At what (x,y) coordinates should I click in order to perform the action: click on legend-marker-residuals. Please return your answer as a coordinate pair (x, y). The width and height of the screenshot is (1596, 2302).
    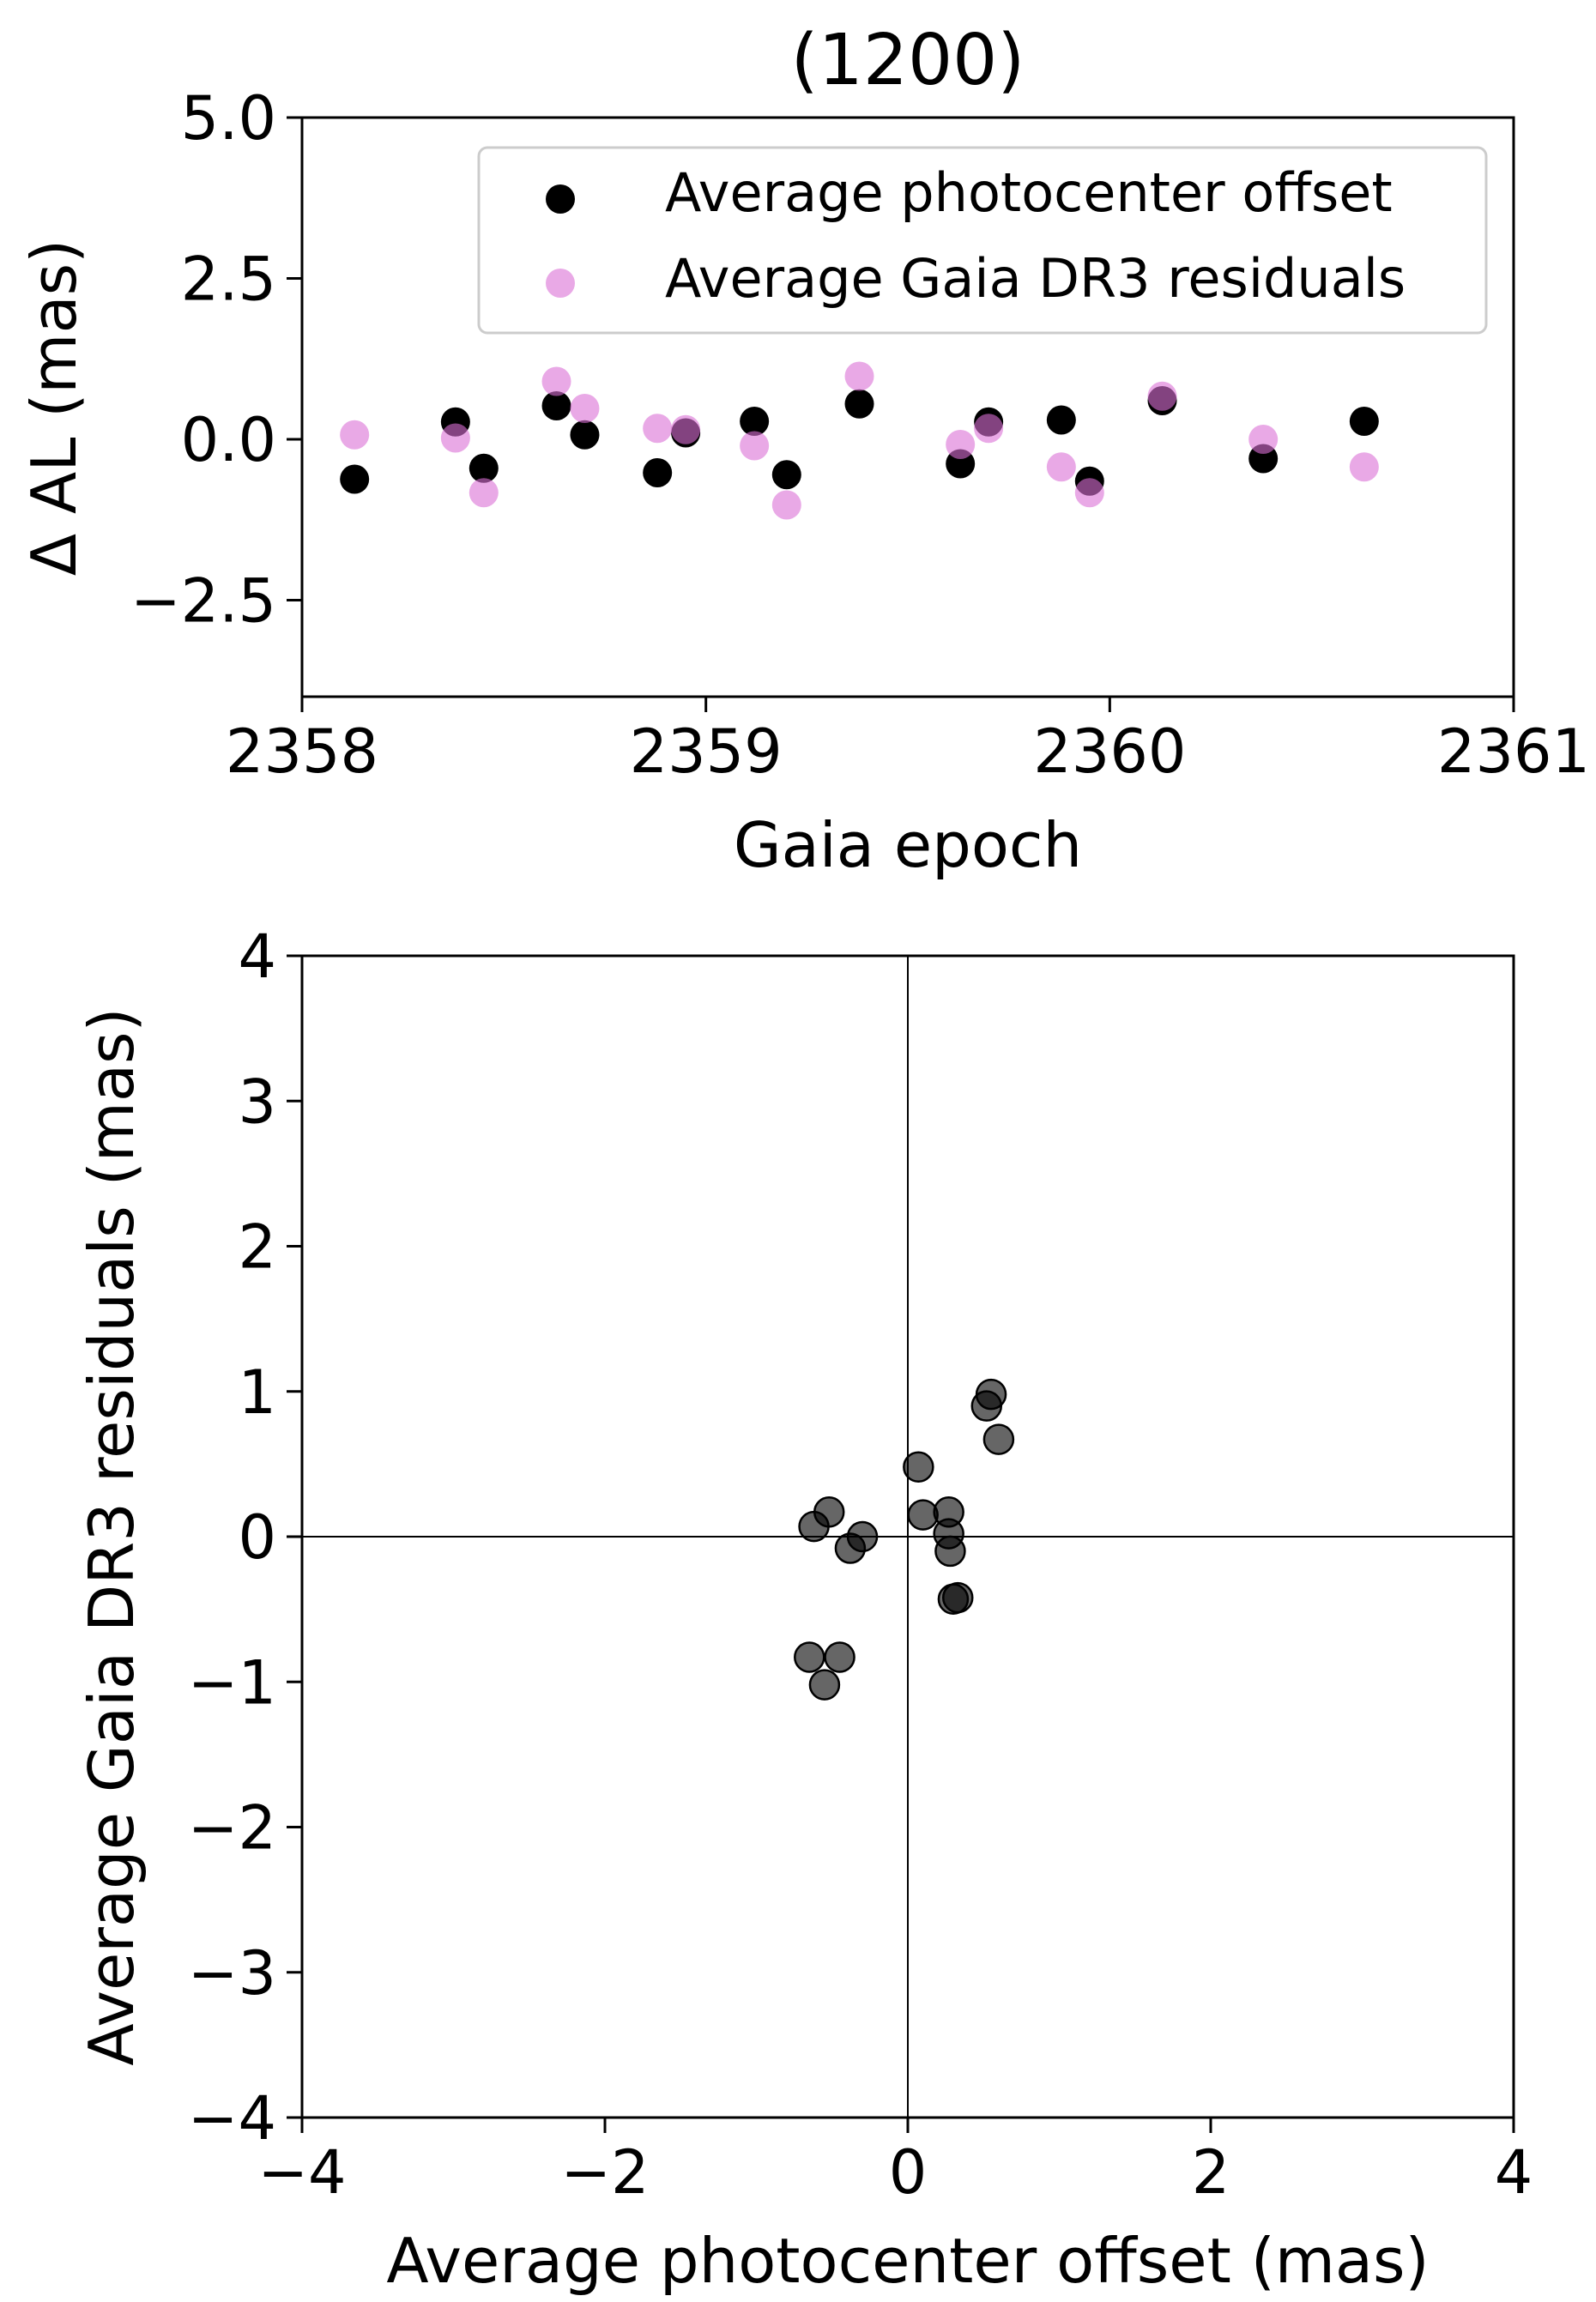
    Looking at the image, I should click on (560, 283).